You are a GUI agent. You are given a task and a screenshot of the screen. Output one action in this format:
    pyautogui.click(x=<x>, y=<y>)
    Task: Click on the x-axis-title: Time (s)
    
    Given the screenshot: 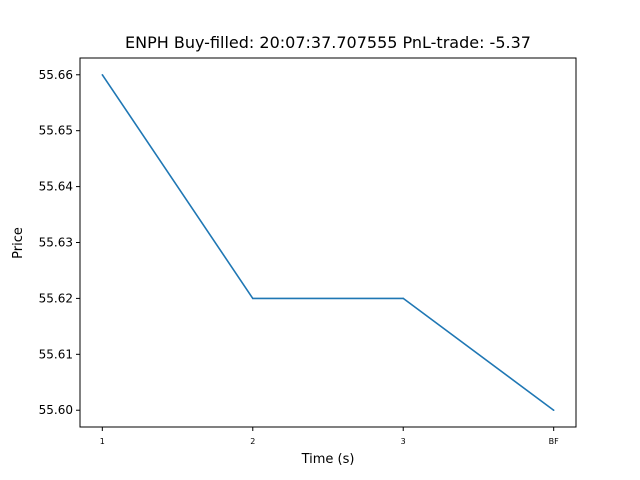 What is the action you would take?
    pyautogui.click(x=328, y=459)
    